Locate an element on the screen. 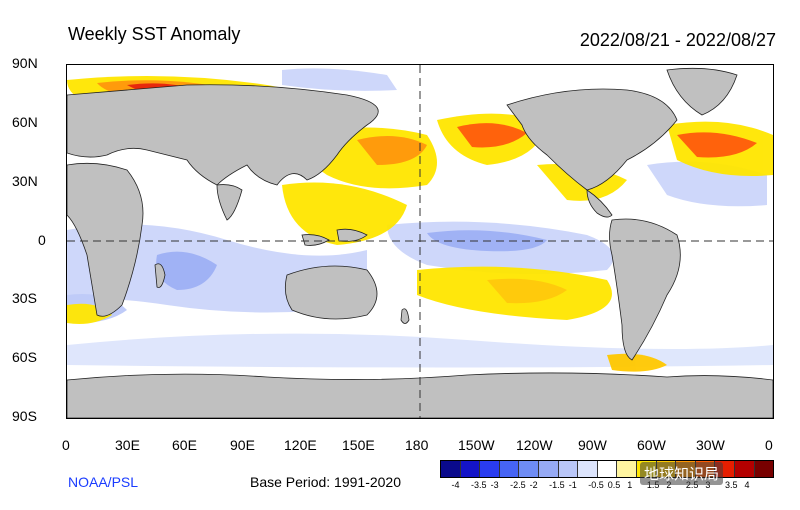  colorbar-tick-label: -1 is located at coordinates (572, 485).